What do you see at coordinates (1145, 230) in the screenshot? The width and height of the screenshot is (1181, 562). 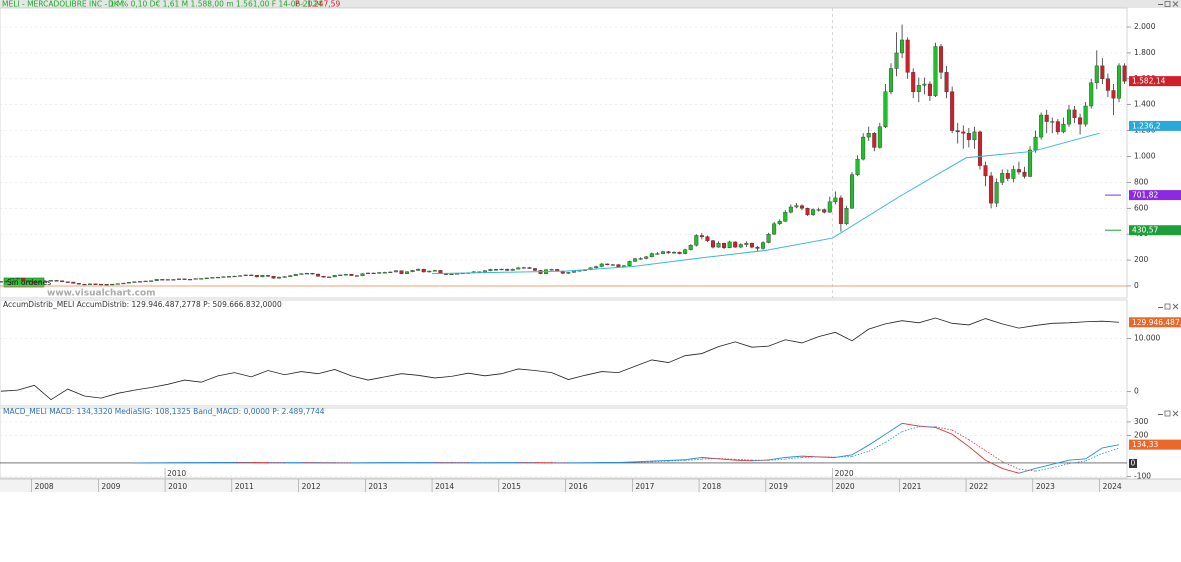 I see `price-tag-label: 430,57` at bounding box center [1145, 230].